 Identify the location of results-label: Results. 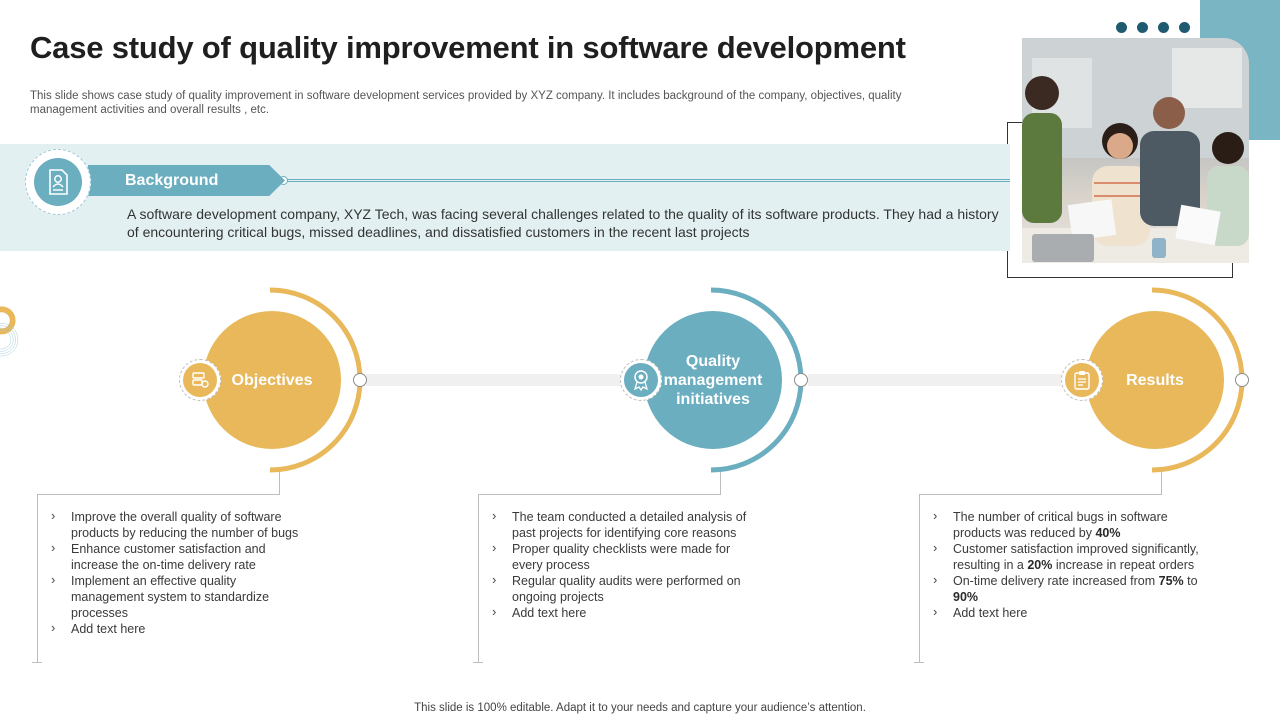
(1155, 380).